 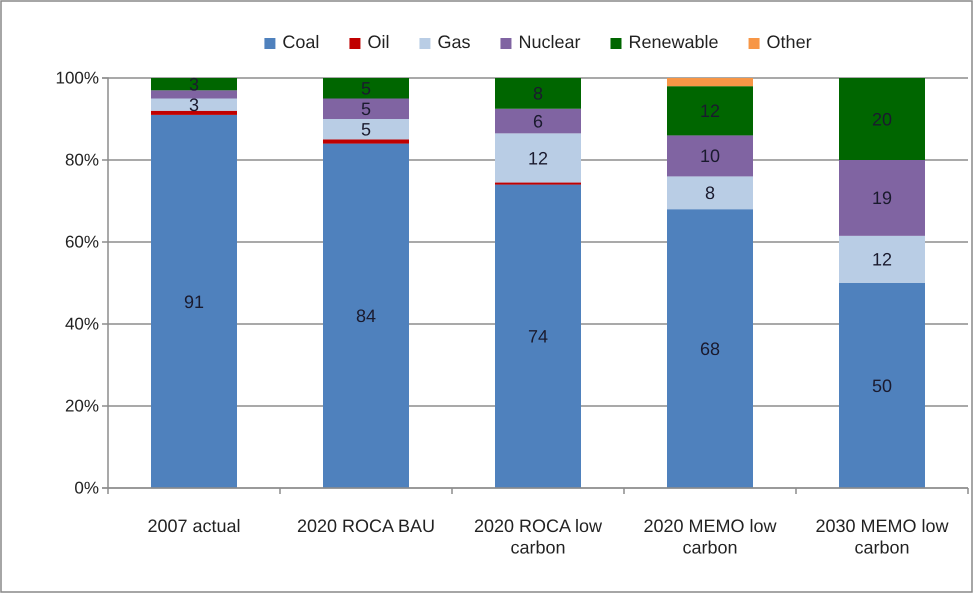 I want to click on data-label: 6, so click(x=538, y=121).